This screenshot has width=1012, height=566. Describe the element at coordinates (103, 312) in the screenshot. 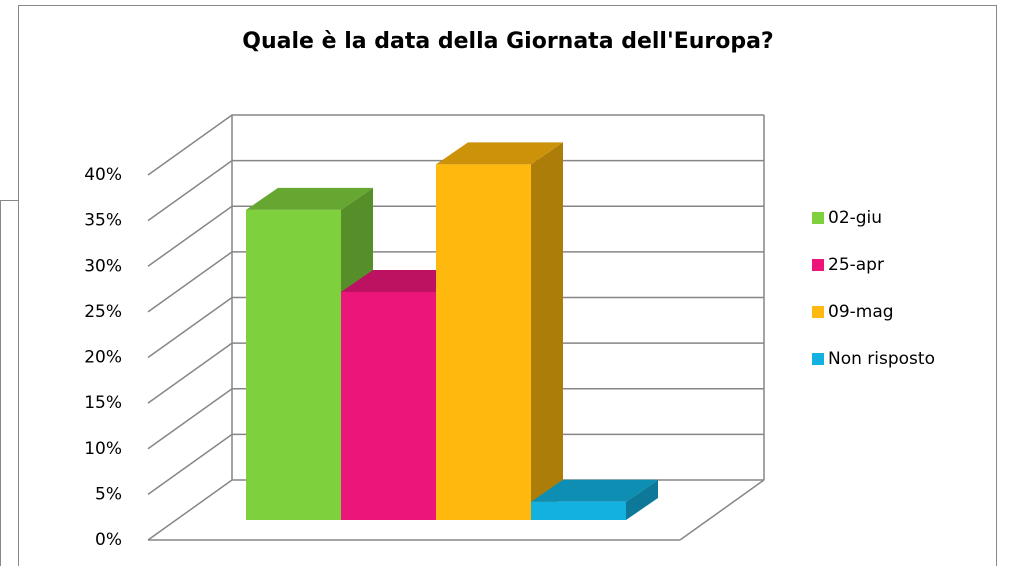

I see `y-tick-label: 25%` at that location.